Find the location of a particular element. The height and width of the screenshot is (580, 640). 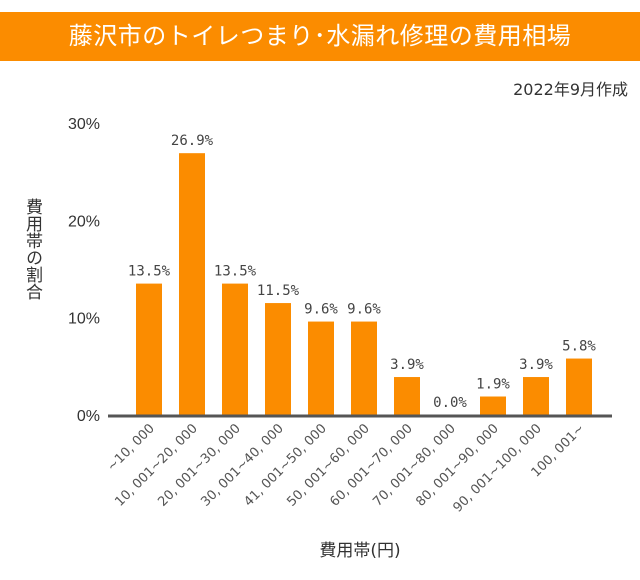

x-tick-label: 60, 001~70, 000 is located at coordinates (371, 465).